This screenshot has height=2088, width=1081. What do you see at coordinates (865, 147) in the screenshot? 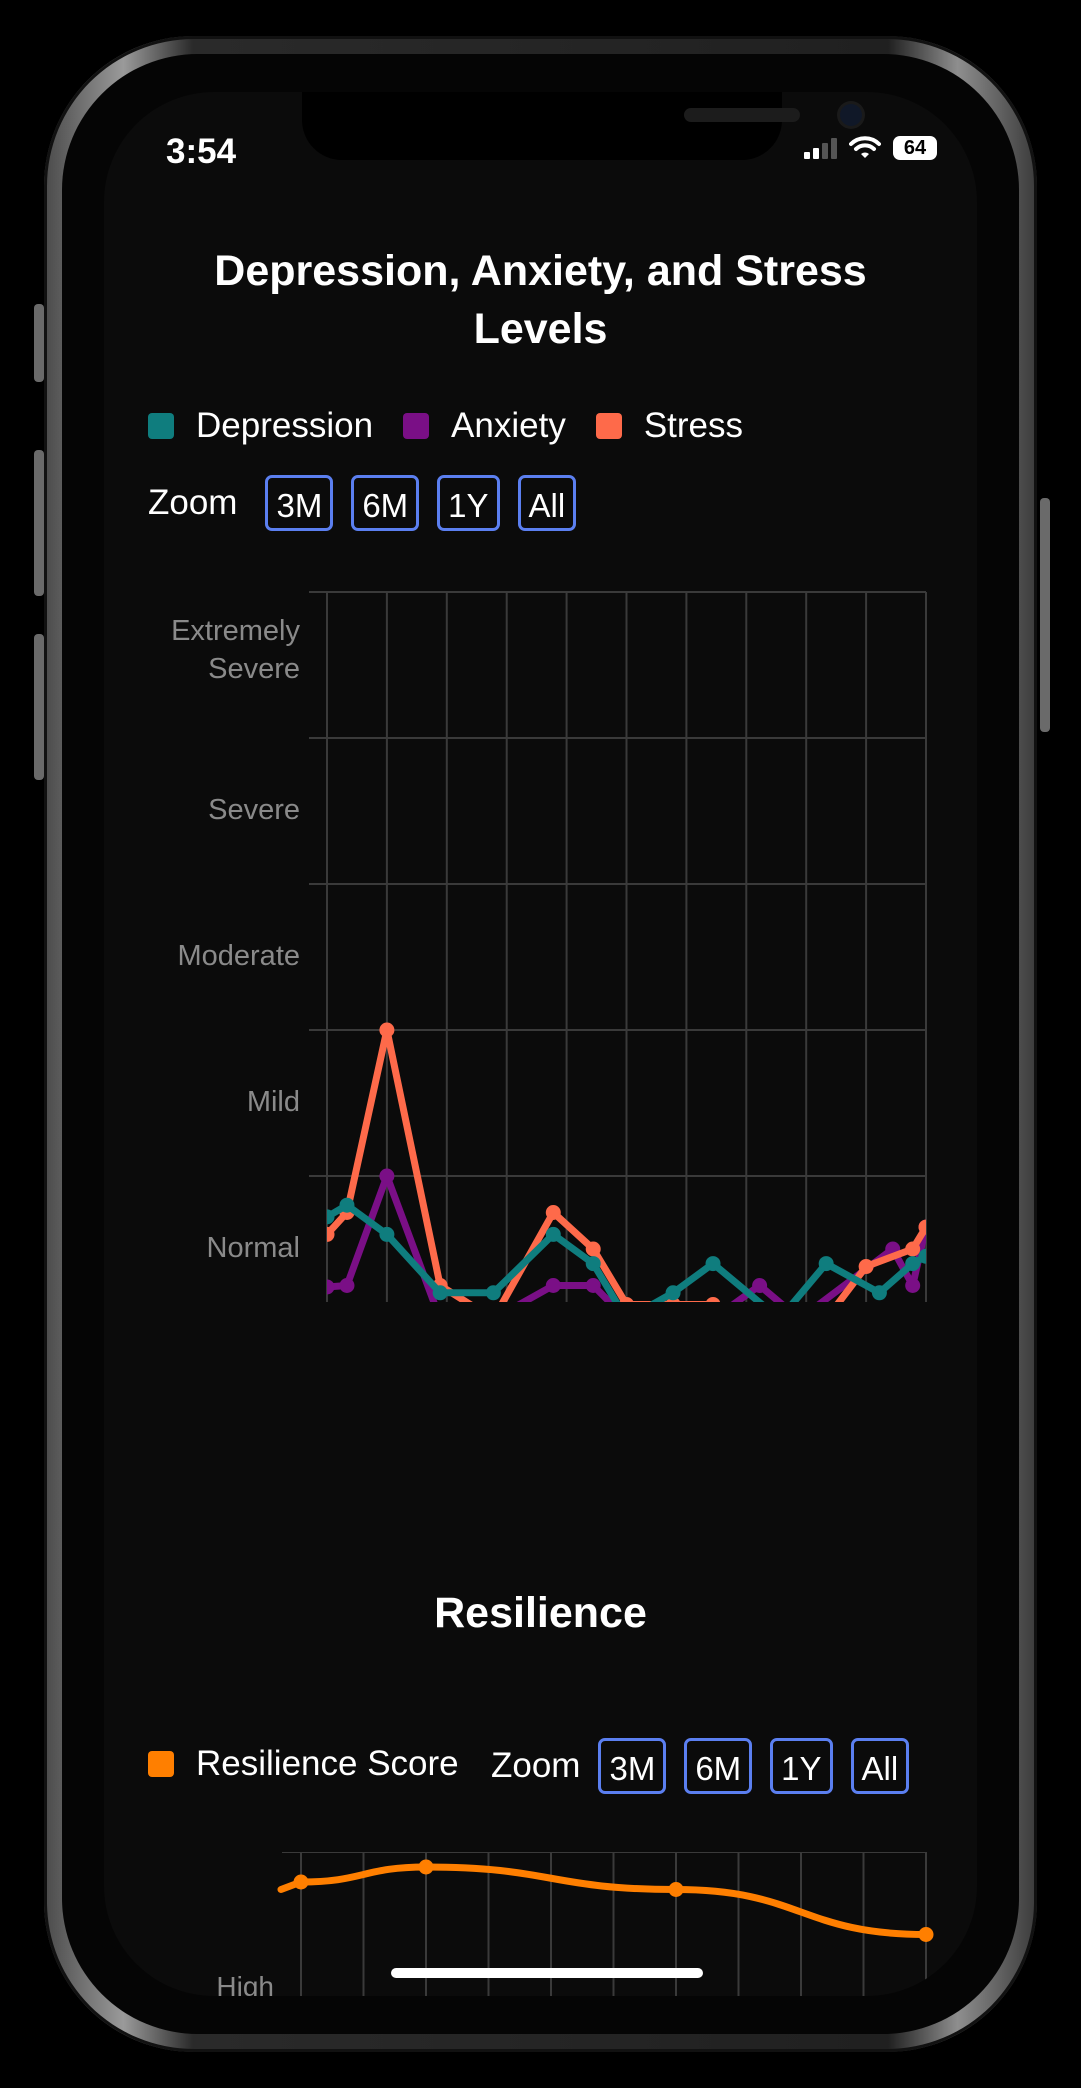
I see `wifi-icon` at bounding box center [865, 147].